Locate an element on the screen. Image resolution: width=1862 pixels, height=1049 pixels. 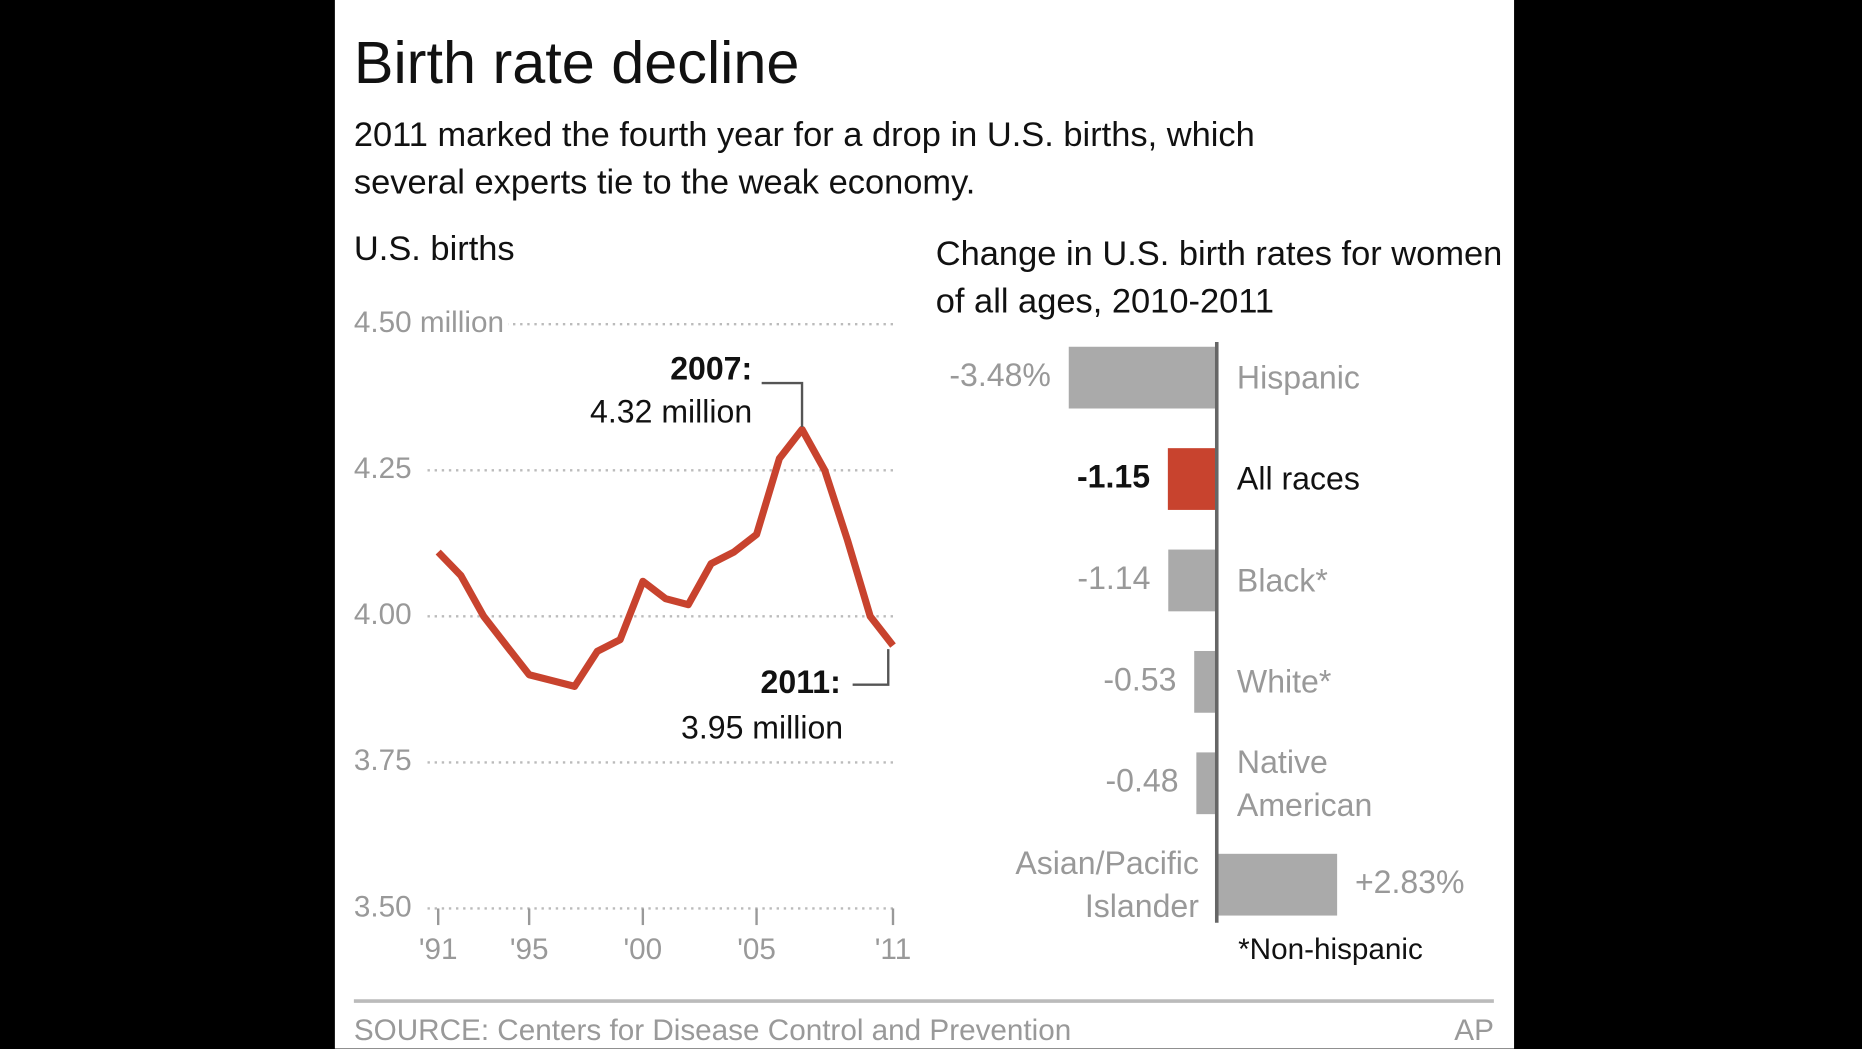
title: Birth rate decline is located at coordinates (576, 63).